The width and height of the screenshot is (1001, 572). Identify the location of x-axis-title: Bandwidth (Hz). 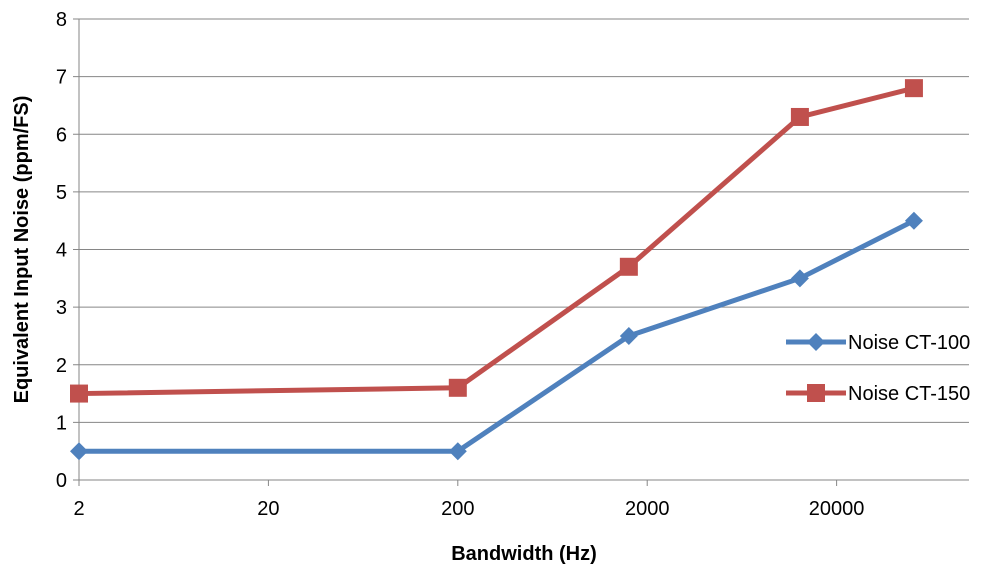
(524, 554).